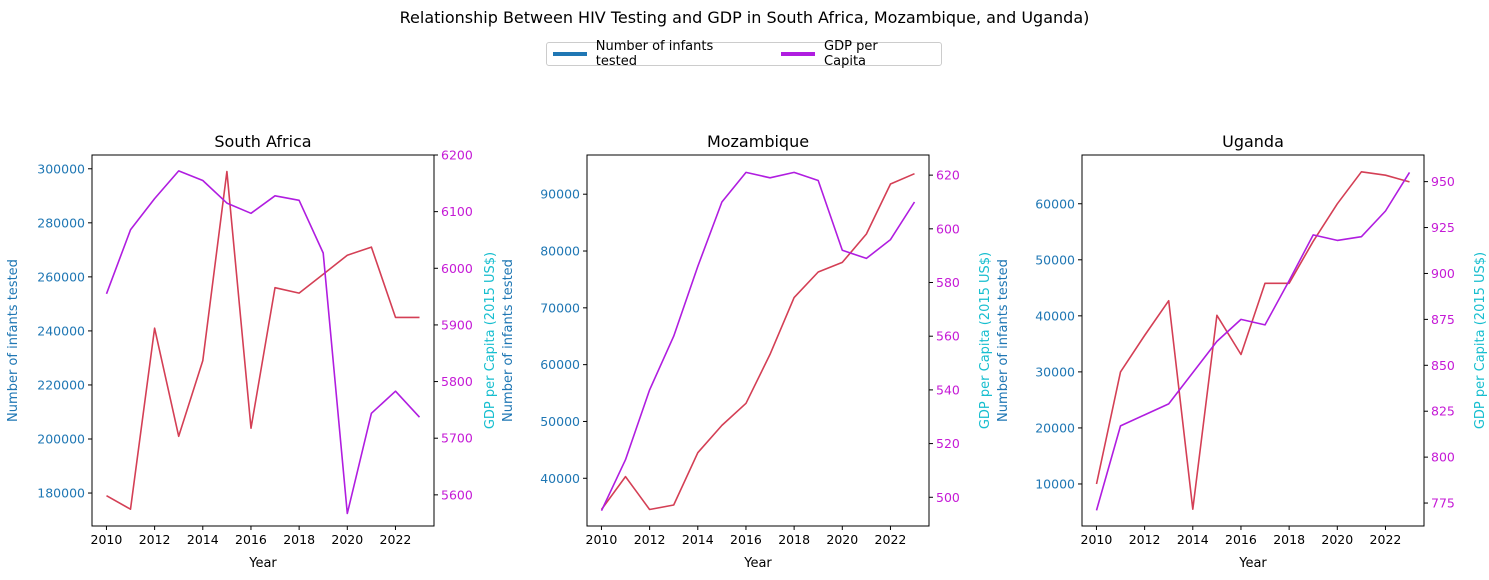 Image resolution: width=1489 pixels, height=580 pixels. Describe the element at coordinates (61, 222) in the screenshot. I see `y-tick-label: 280000` at that location.